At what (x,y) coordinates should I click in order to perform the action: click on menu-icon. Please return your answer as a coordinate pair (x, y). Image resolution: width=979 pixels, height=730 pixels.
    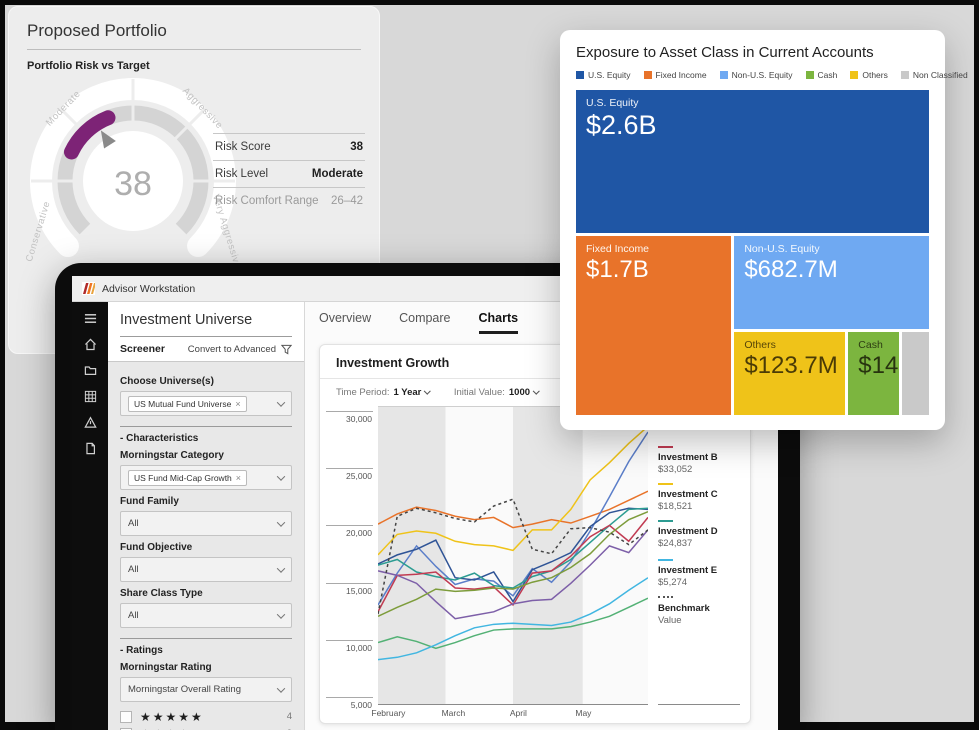
    Looking at the image, I should click on (90, 318).